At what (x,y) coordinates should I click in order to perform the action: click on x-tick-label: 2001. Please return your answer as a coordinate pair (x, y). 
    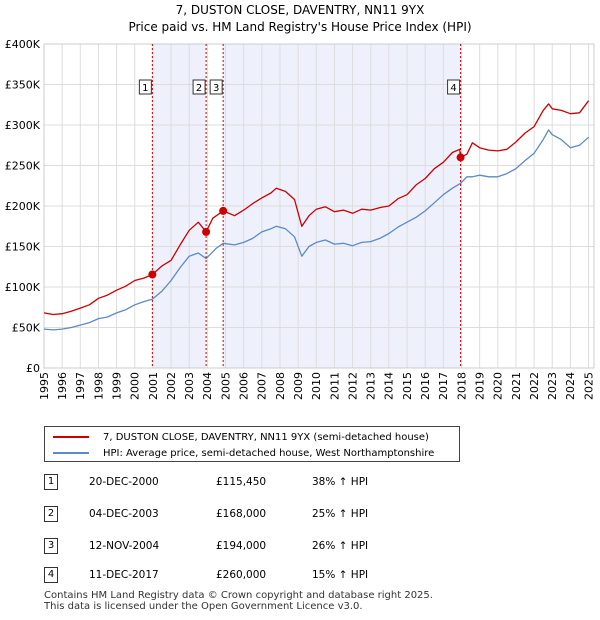
    Looking at the image, I should click on (153, 386).